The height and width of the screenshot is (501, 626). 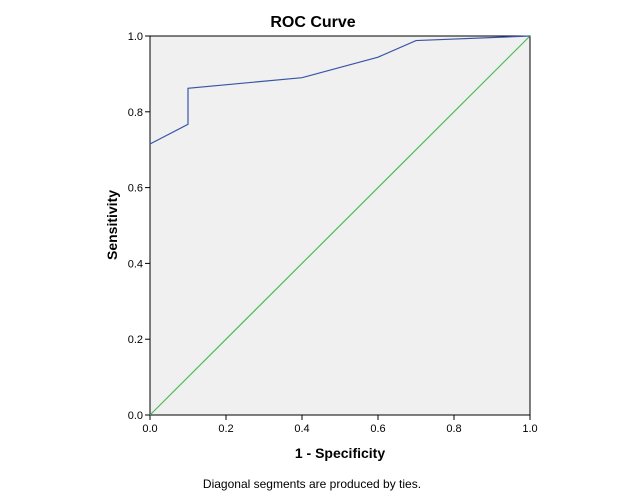 I want to click on y-tick-label: 0.8, so click(x=135, y=113).